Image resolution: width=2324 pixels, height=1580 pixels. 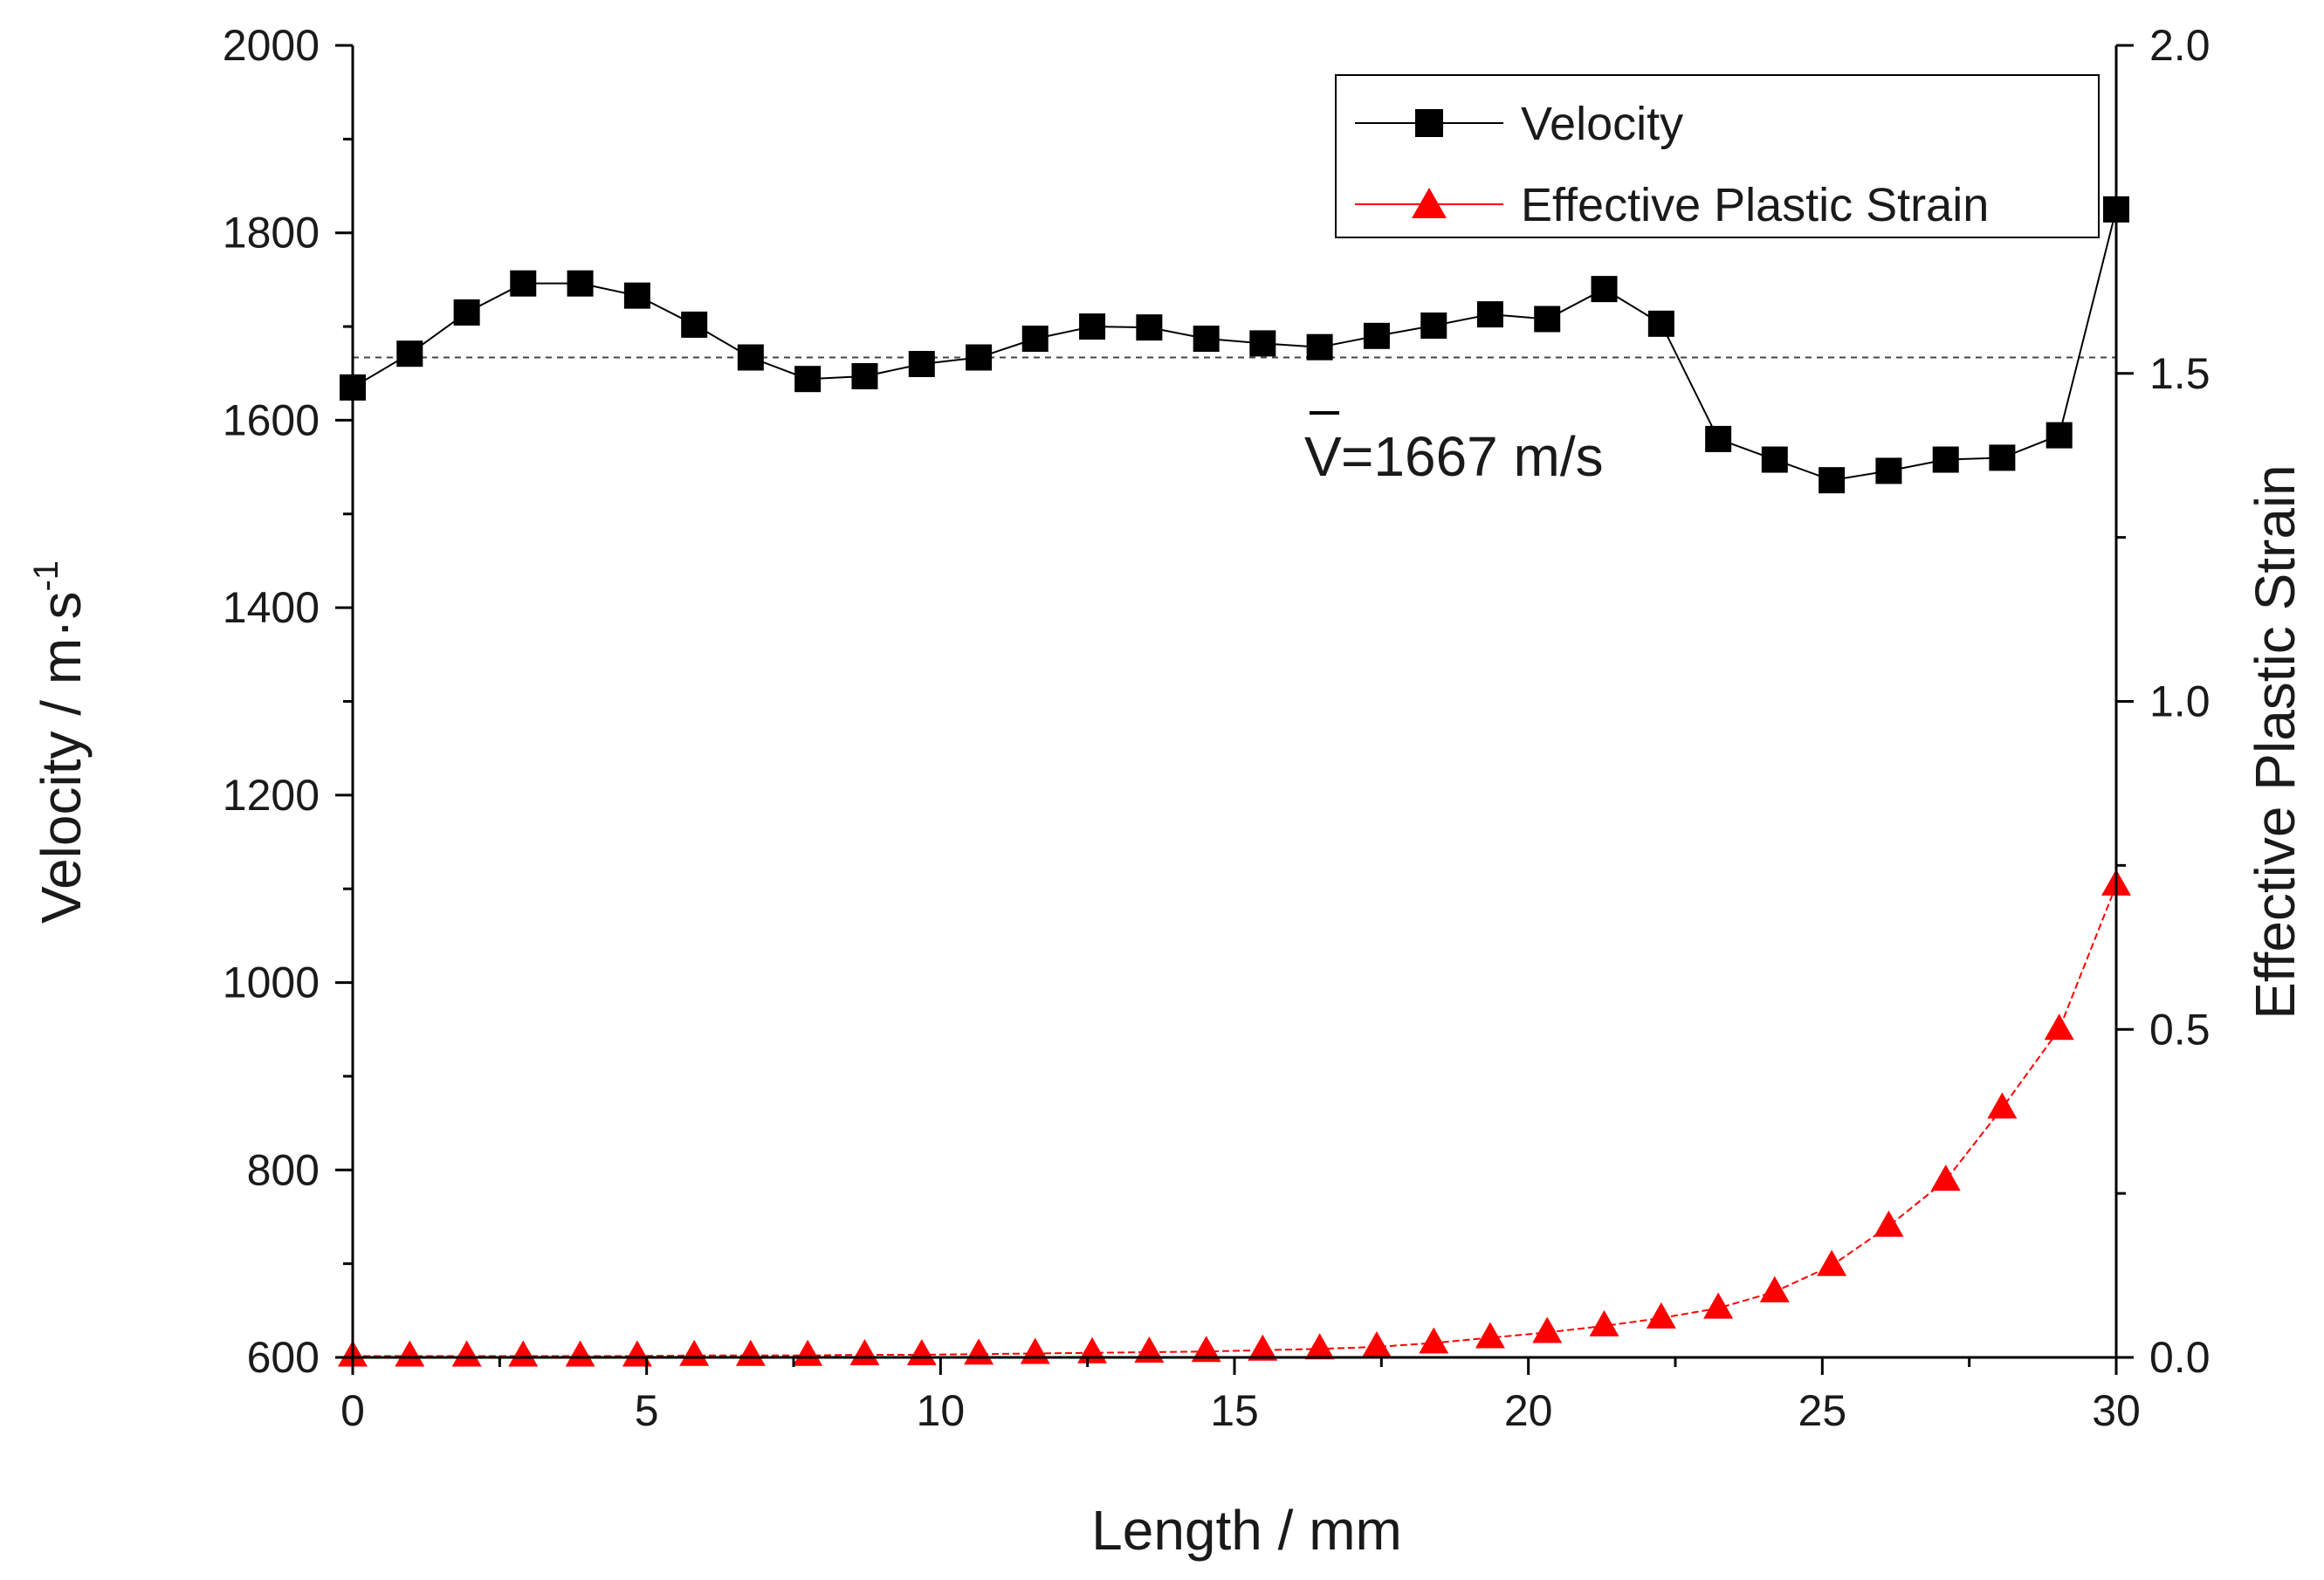 What do you see at coordinates (1755, 205) in the screenshot?
I see `legend-strain-label: Effective Plastic Strain` at bounding box center [1755, 205].